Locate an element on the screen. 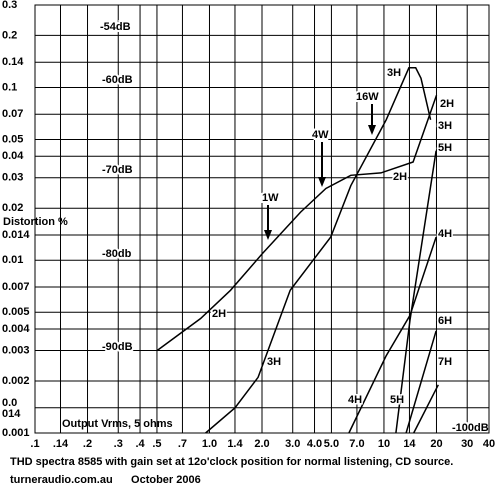  x-tick-label: 1.4 is located at coordinates (235, 444).